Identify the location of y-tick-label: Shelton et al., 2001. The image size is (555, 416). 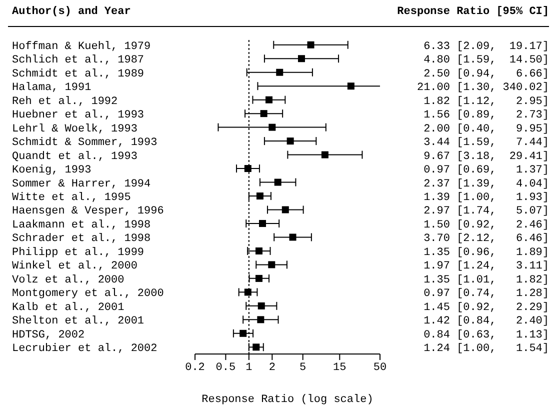
(78, 322).